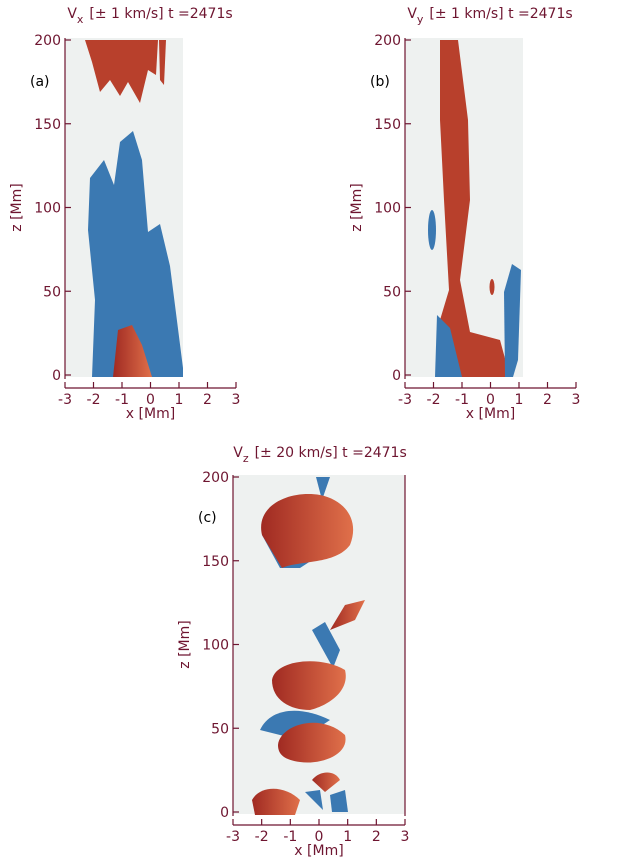  I want to click on title-subscript: z, so click(246, 458).